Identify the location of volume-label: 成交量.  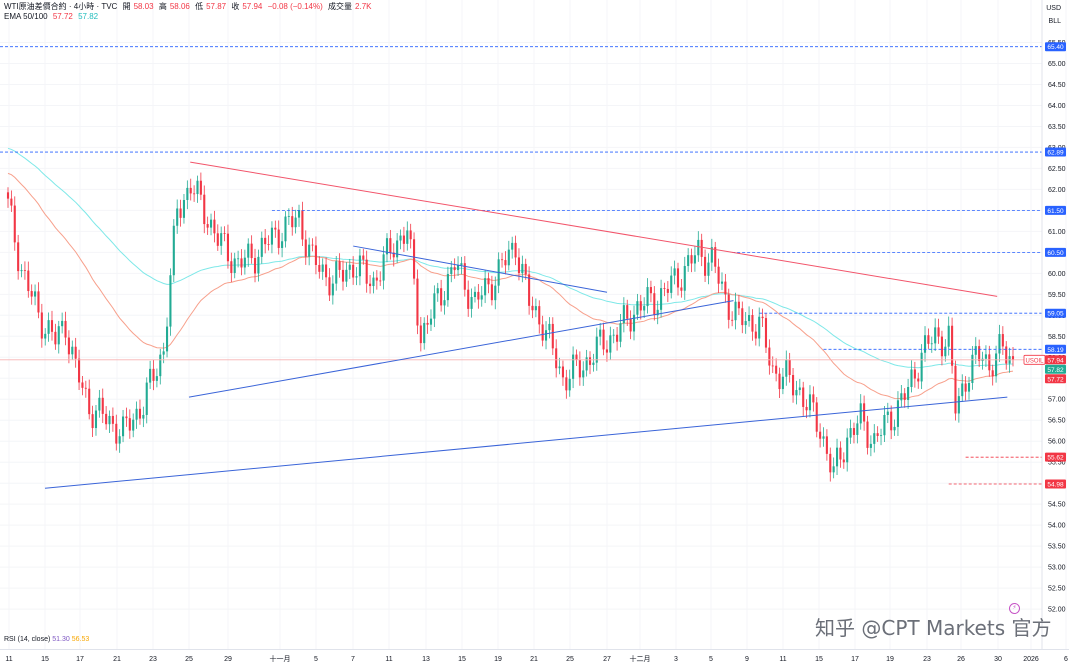
(340, 6).